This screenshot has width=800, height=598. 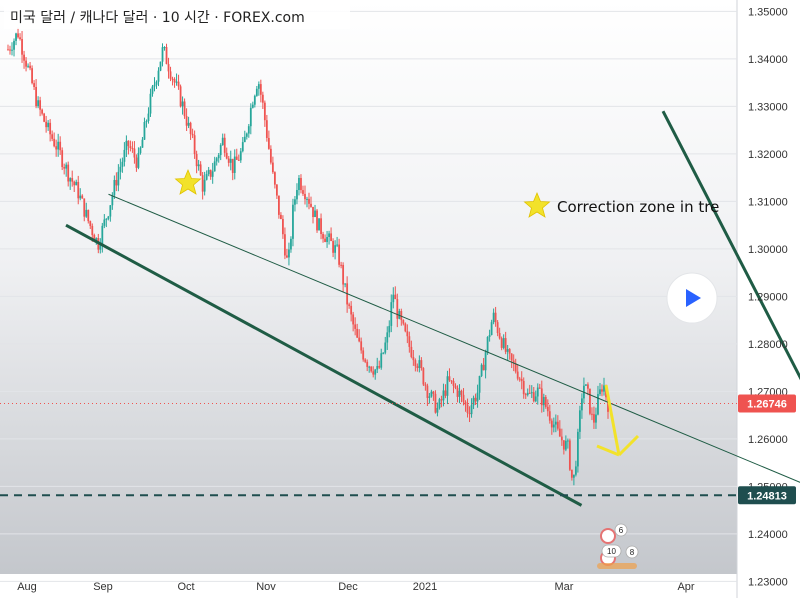 What do you see at coordinates (768, 440) in the screenshot?
I see `y-tick-label: 1.26000` at bounding box center [768, 440].